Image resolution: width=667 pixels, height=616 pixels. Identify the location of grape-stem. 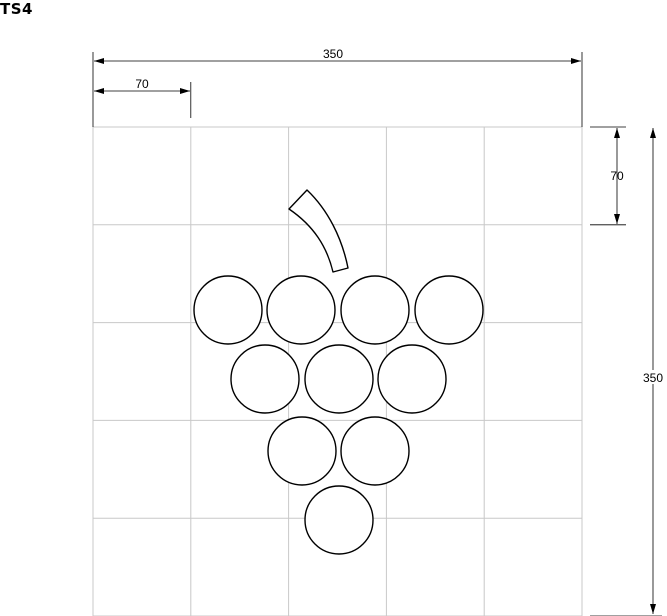
(318, 231).